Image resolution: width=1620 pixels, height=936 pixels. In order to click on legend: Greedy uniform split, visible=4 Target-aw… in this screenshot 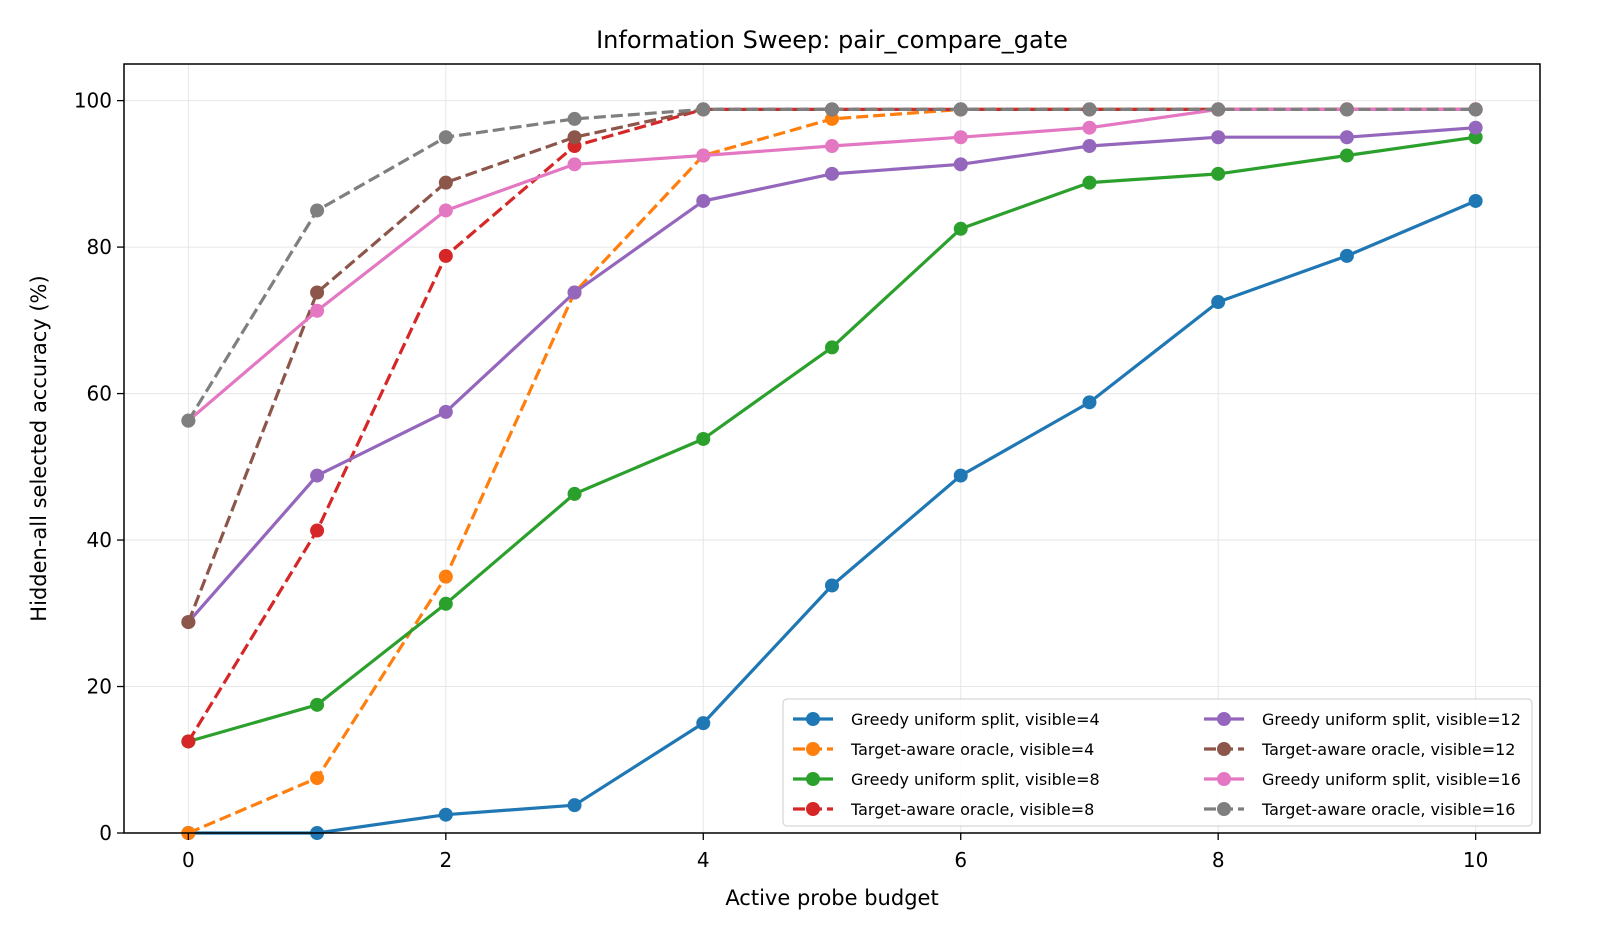, I will do `click(1157, 762)`.